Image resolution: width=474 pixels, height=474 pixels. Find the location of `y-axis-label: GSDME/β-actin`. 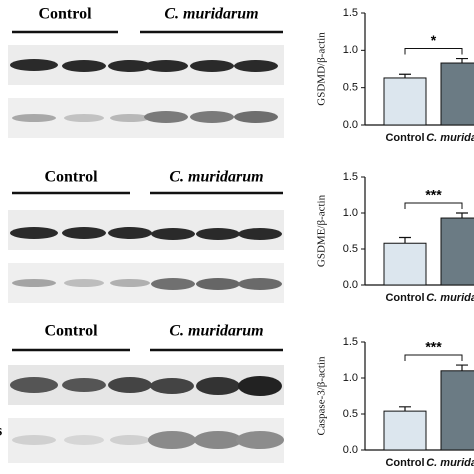

y-axis-label: GSDME/β-actin is located at coordinates (322, 230).